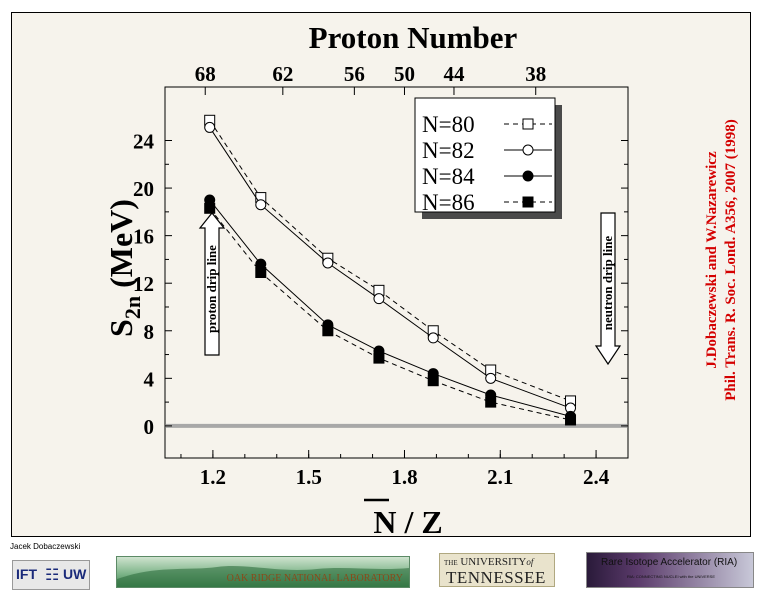  I want to click on top-tick-label: 68, so click(205, 74).